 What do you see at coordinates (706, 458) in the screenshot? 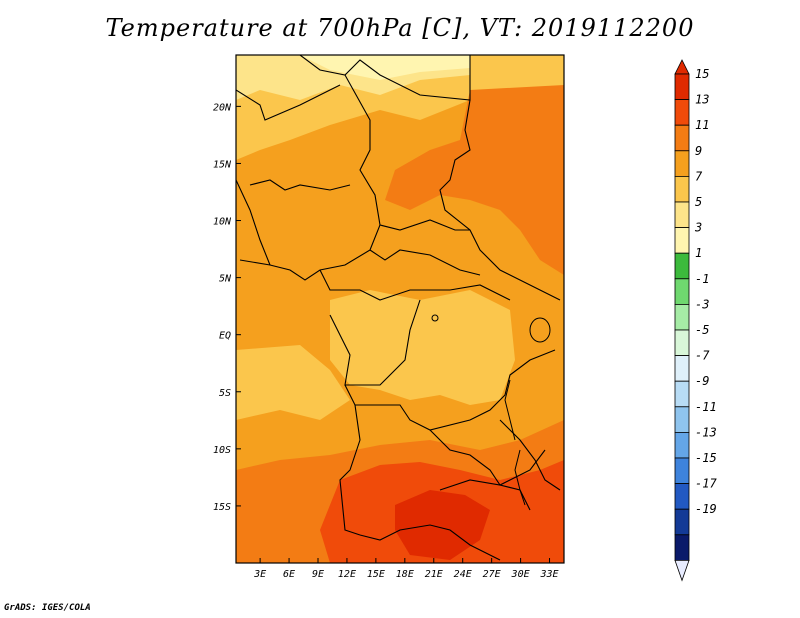
I see `colorbar-label: -15` at bounding box center [706, 458].